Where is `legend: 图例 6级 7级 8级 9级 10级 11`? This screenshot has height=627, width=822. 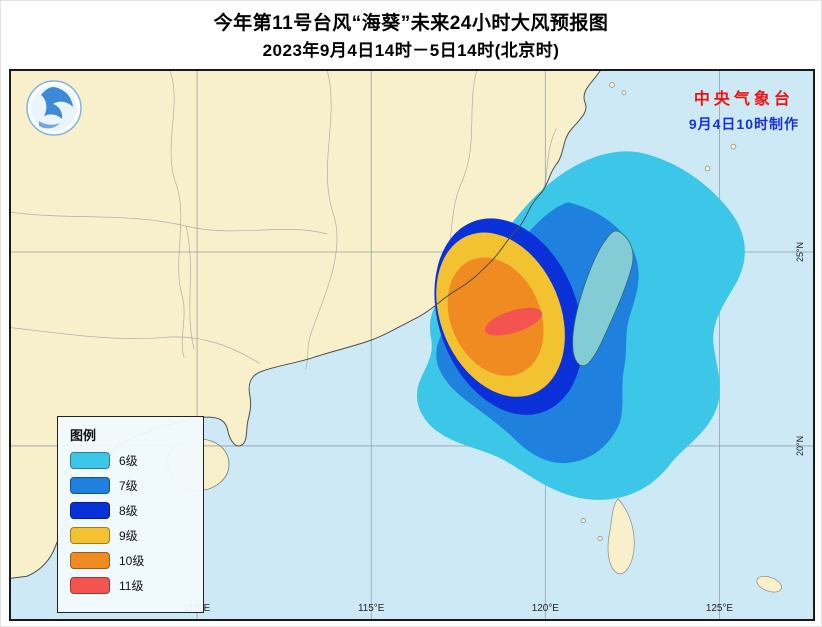
legend: 图例 6级 7级 8级 9级 10级 11 is located at coordinates (130, 514).